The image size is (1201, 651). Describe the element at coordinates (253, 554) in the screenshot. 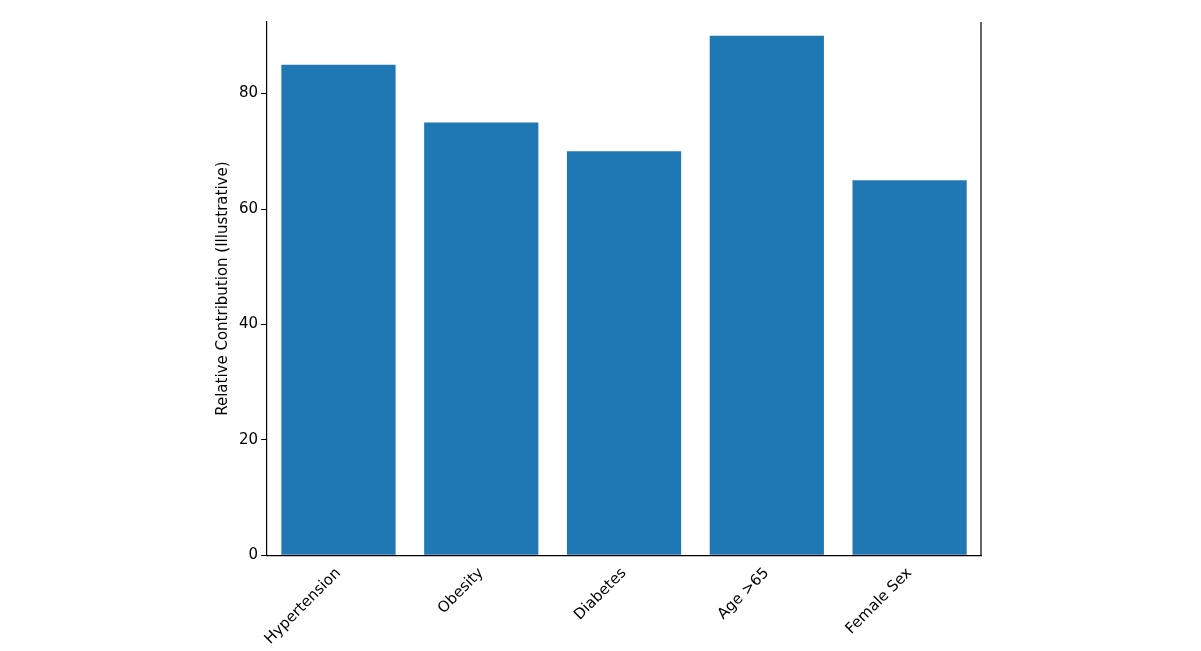

I see `y-tick-label: 0` at that location.